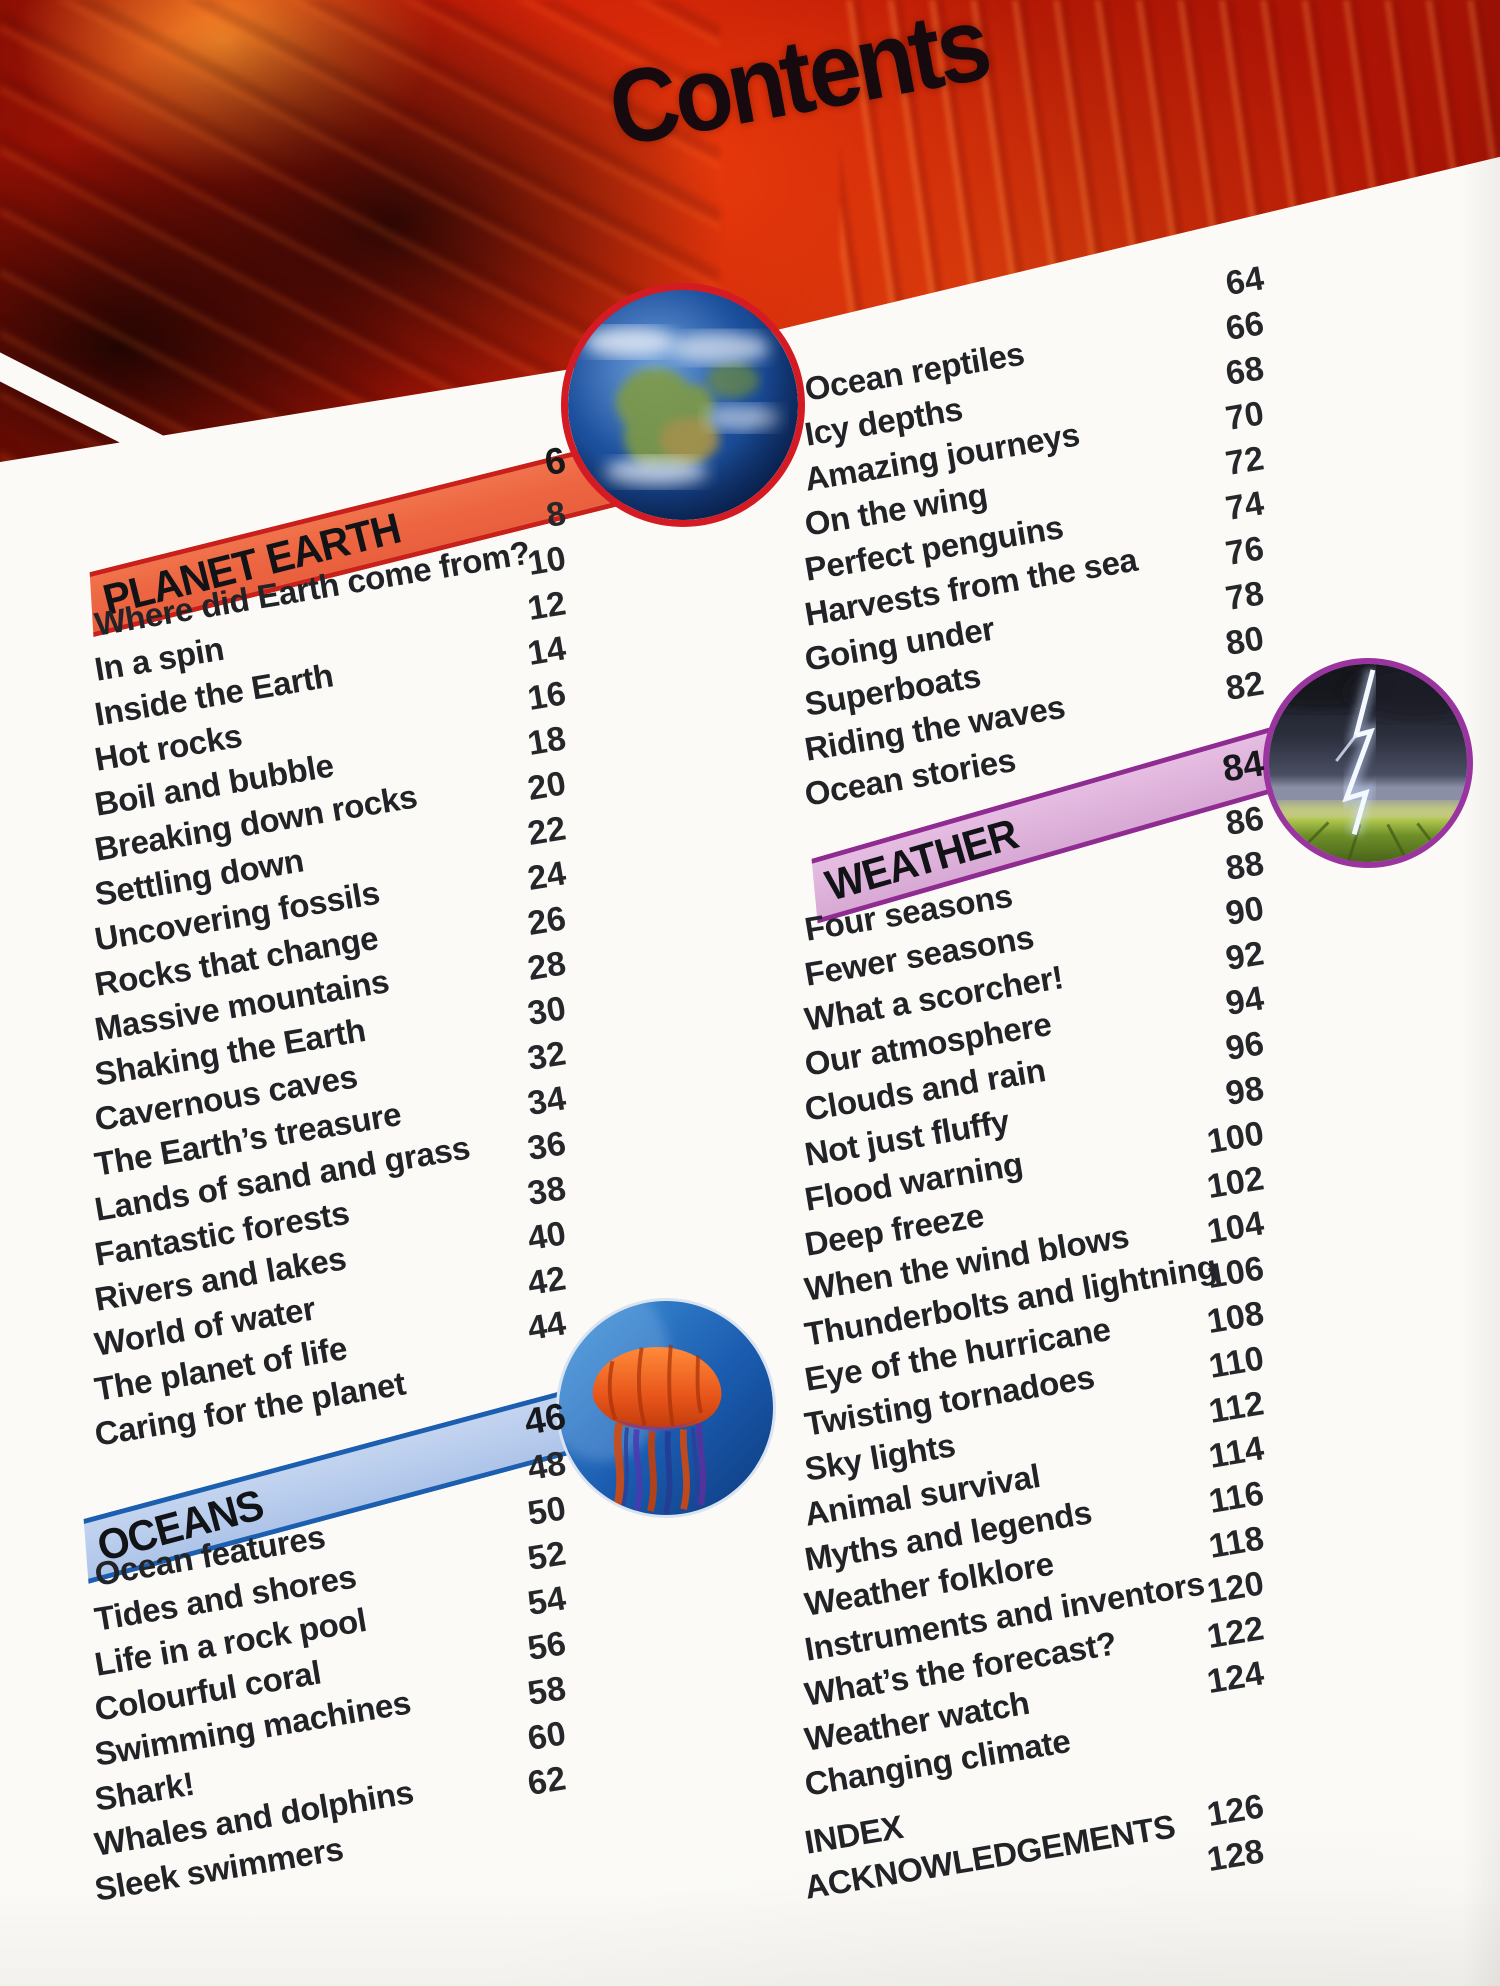 The height and width of the screenshot is (1986, 1500). What do you see at coordinates (683, 405) in the screenshot?
I see `earth-photo` at bounding box center [683, 405].